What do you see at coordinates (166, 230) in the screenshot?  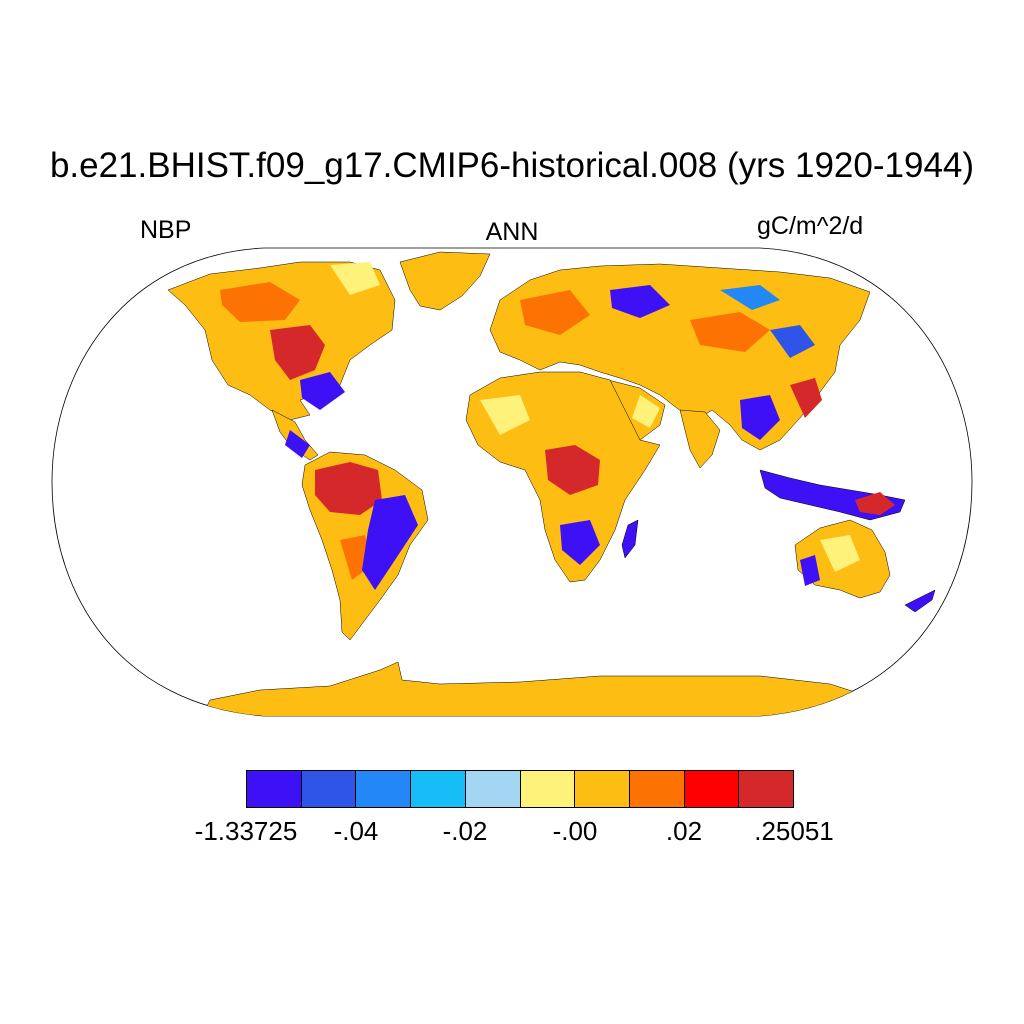 I see `variable-label: NBP` at bounding box center [166, 230].